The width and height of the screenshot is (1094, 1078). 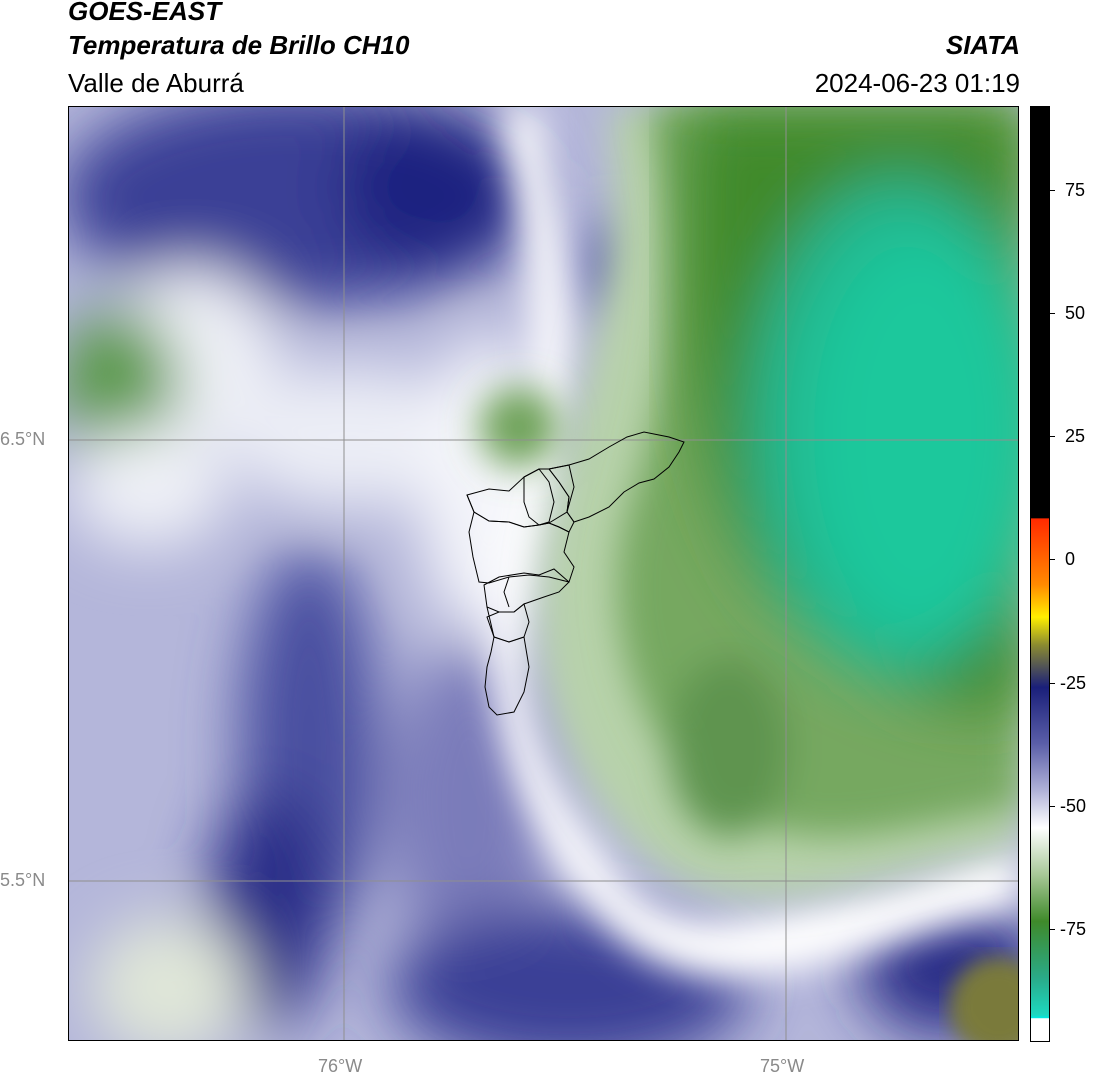 What do you see at coordinates (340, 1066) in the screenshot?
I see `lon-label-76w: 76°W` at bounding box center [340, 1066].